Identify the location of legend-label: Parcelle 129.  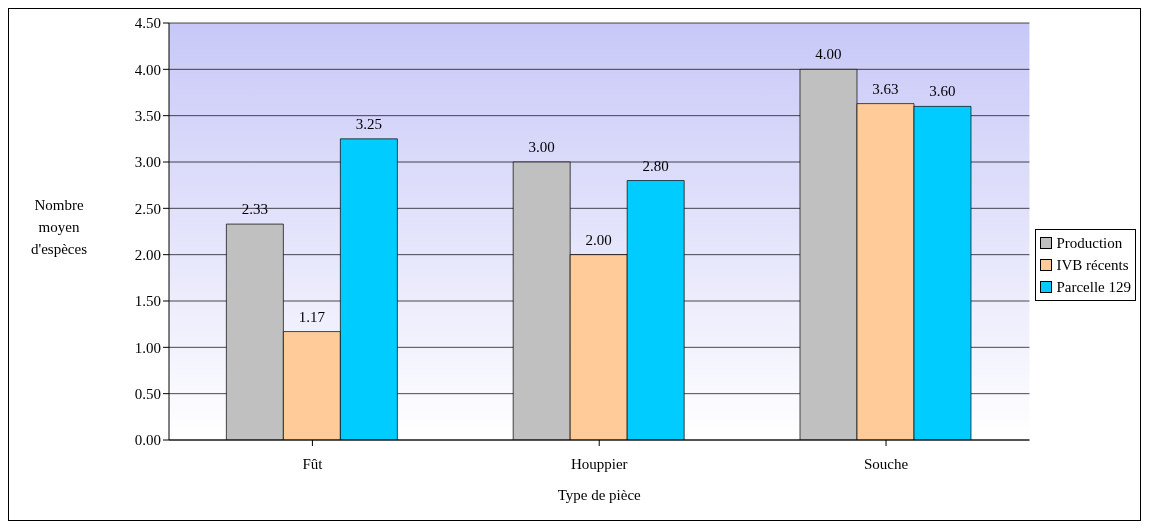
(1093, 287).